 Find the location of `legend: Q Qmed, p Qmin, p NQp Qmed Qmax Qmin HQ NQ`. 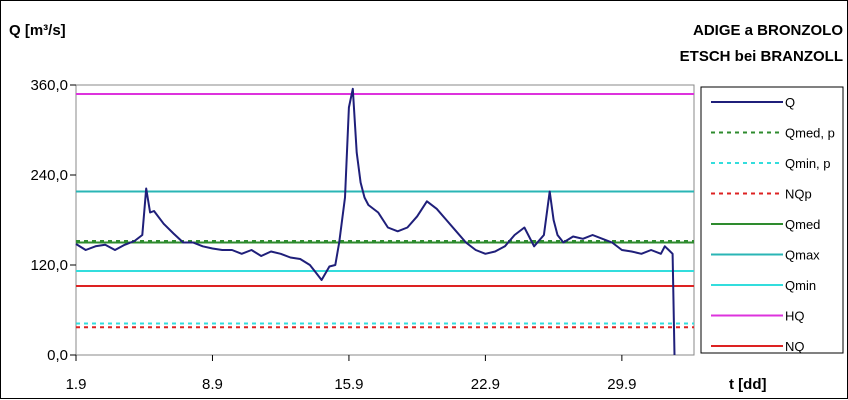

legend: Q Qmed, p Qmin, p NQp Qmed Qmax Qmin HQ NQ is located at coordinates (773, 224).